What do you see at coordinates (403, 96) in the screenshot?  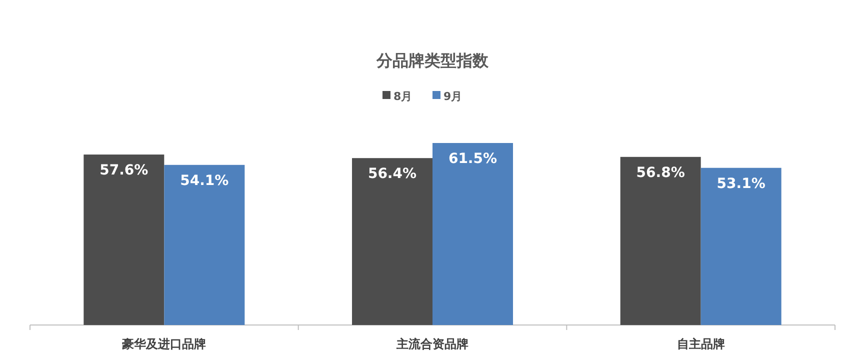 I see `legend-label: 8月` at bounding box center [403, 96].